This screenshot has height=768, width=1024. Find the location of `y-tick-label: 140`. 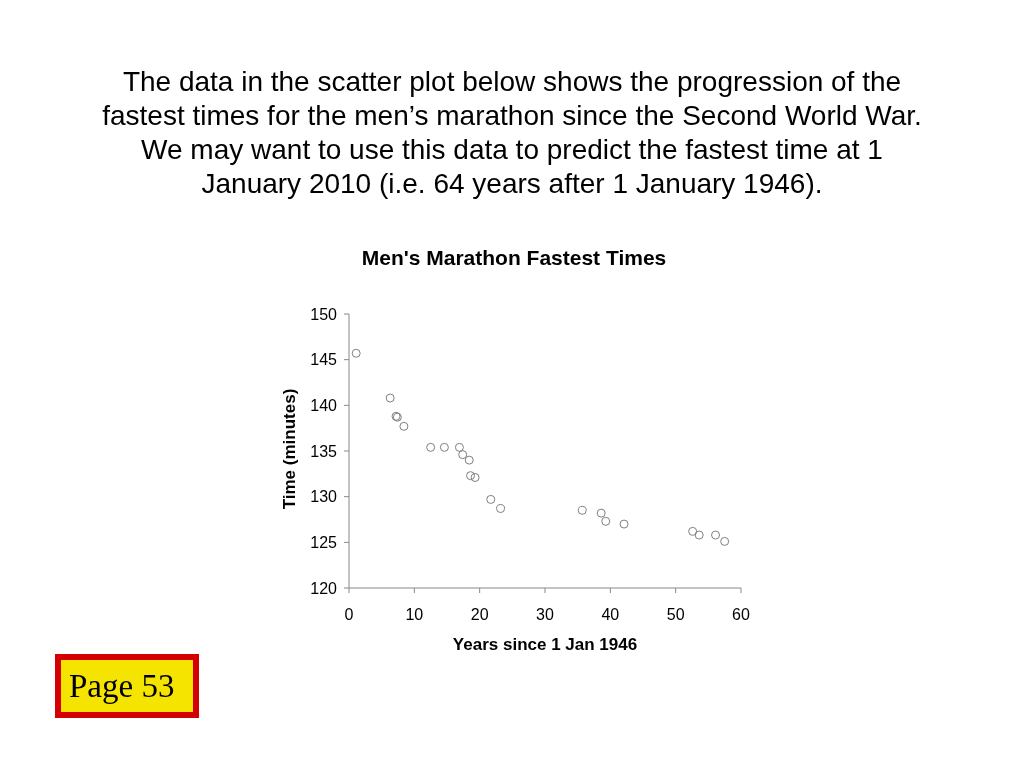

y-tick-label: 140 is located at coordinates (324, 405).